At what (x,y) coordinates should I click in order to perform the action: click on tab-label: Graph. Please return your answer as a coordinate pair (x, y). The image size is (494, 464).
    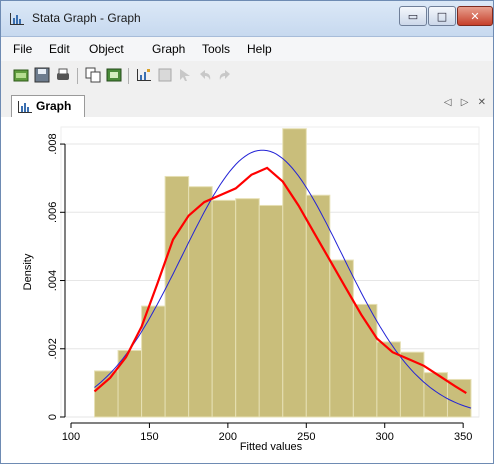
    Looking at the image, I should click on (54, 106).